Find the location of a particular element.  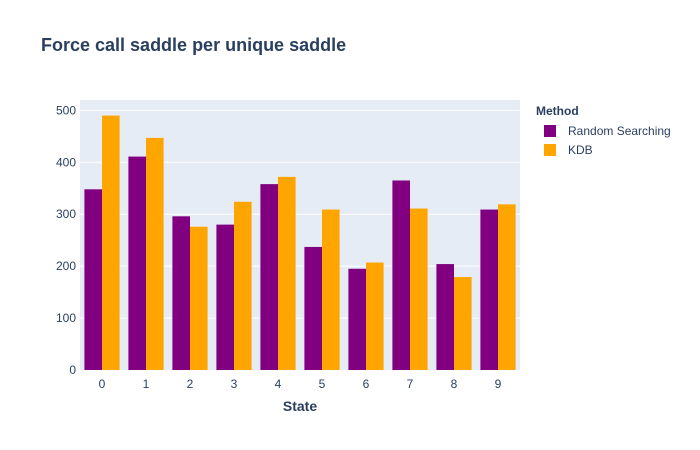

chart-title: Force call saddle per unique saddle is located at coordinates (193, 45).